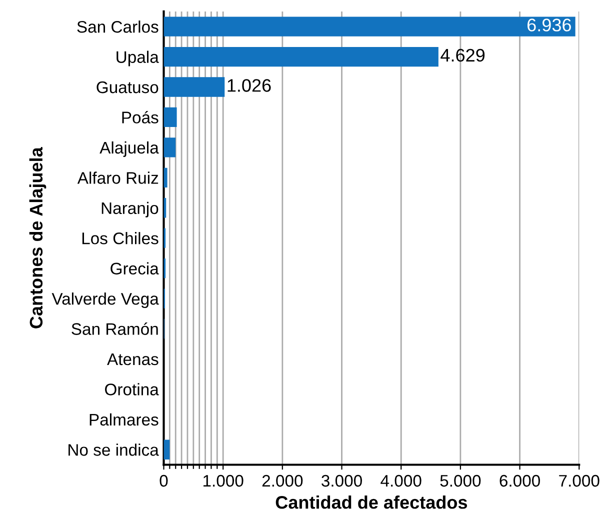 Image resolution: width=602 pixels, height=521 pixels. I want to click on y-tick-label: Palmares, so click(124, 419).